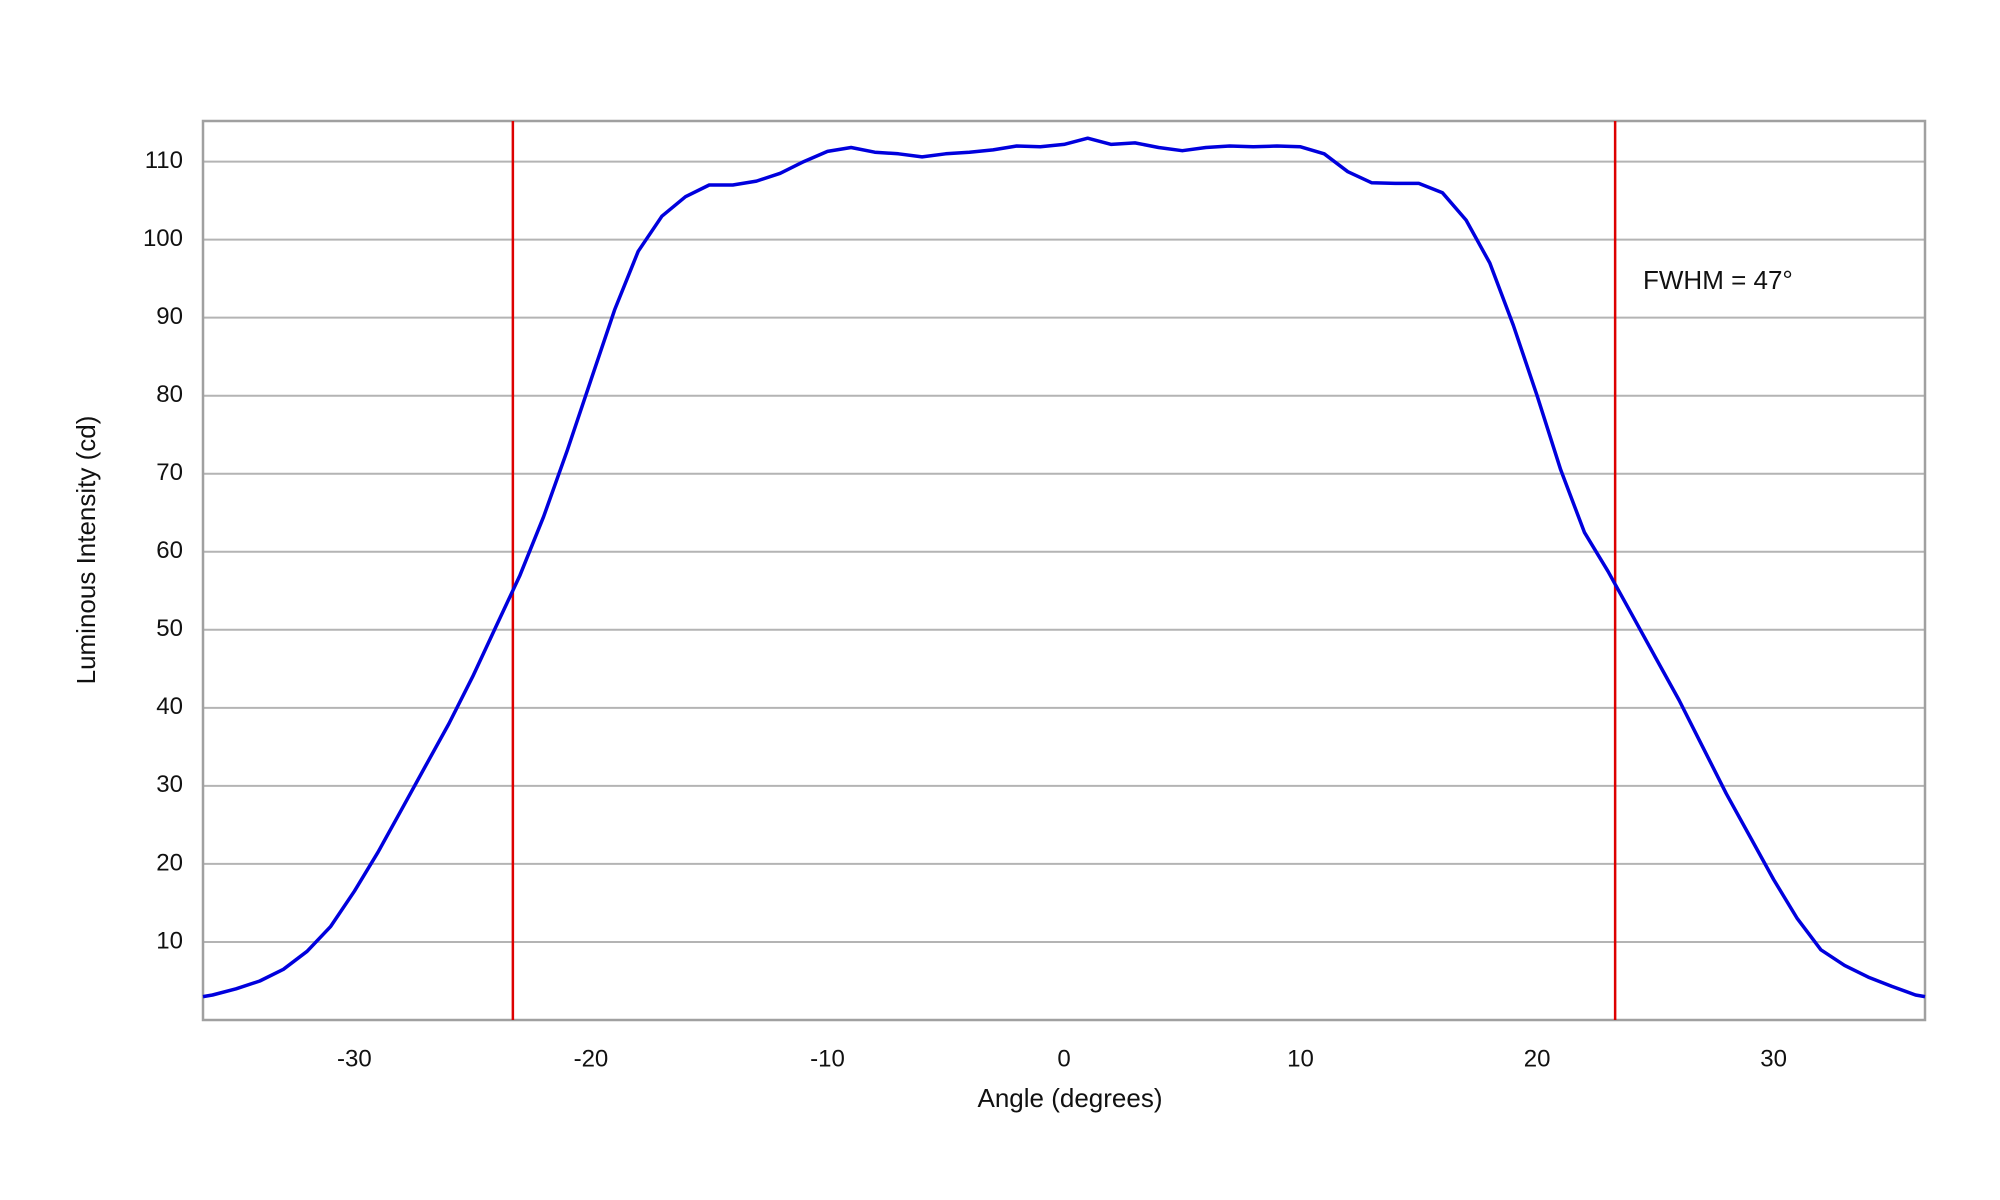 The height and width of the screenshot is (1200, 2000). Describe the element at coordinates (1300, 1058) in the screenshot. I see `x-tick-label: 10` at that location.